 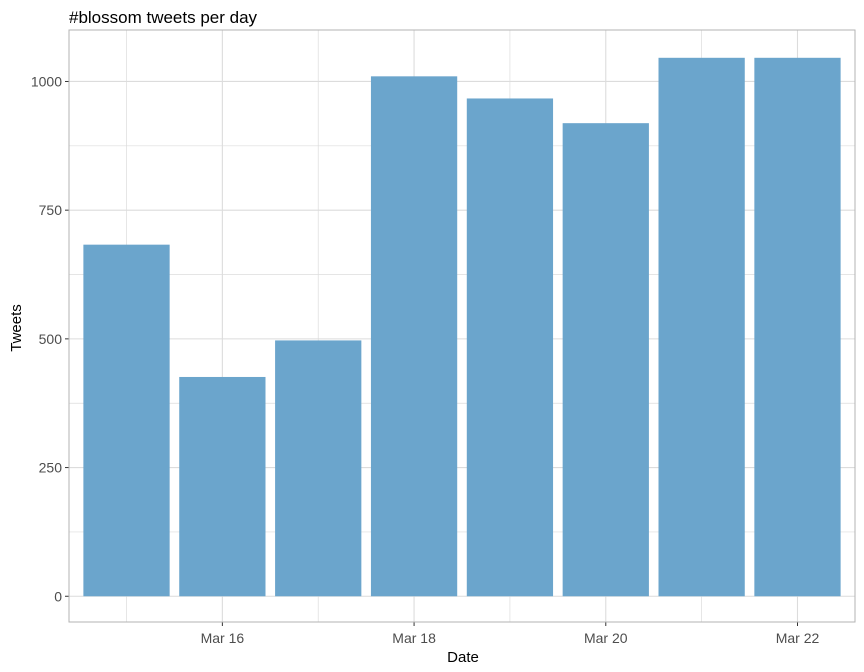 What do you see at coordinates (16, 328) in the screenshot?
I see `y-axis-title: Tweets` at bounding box center [16, 328].